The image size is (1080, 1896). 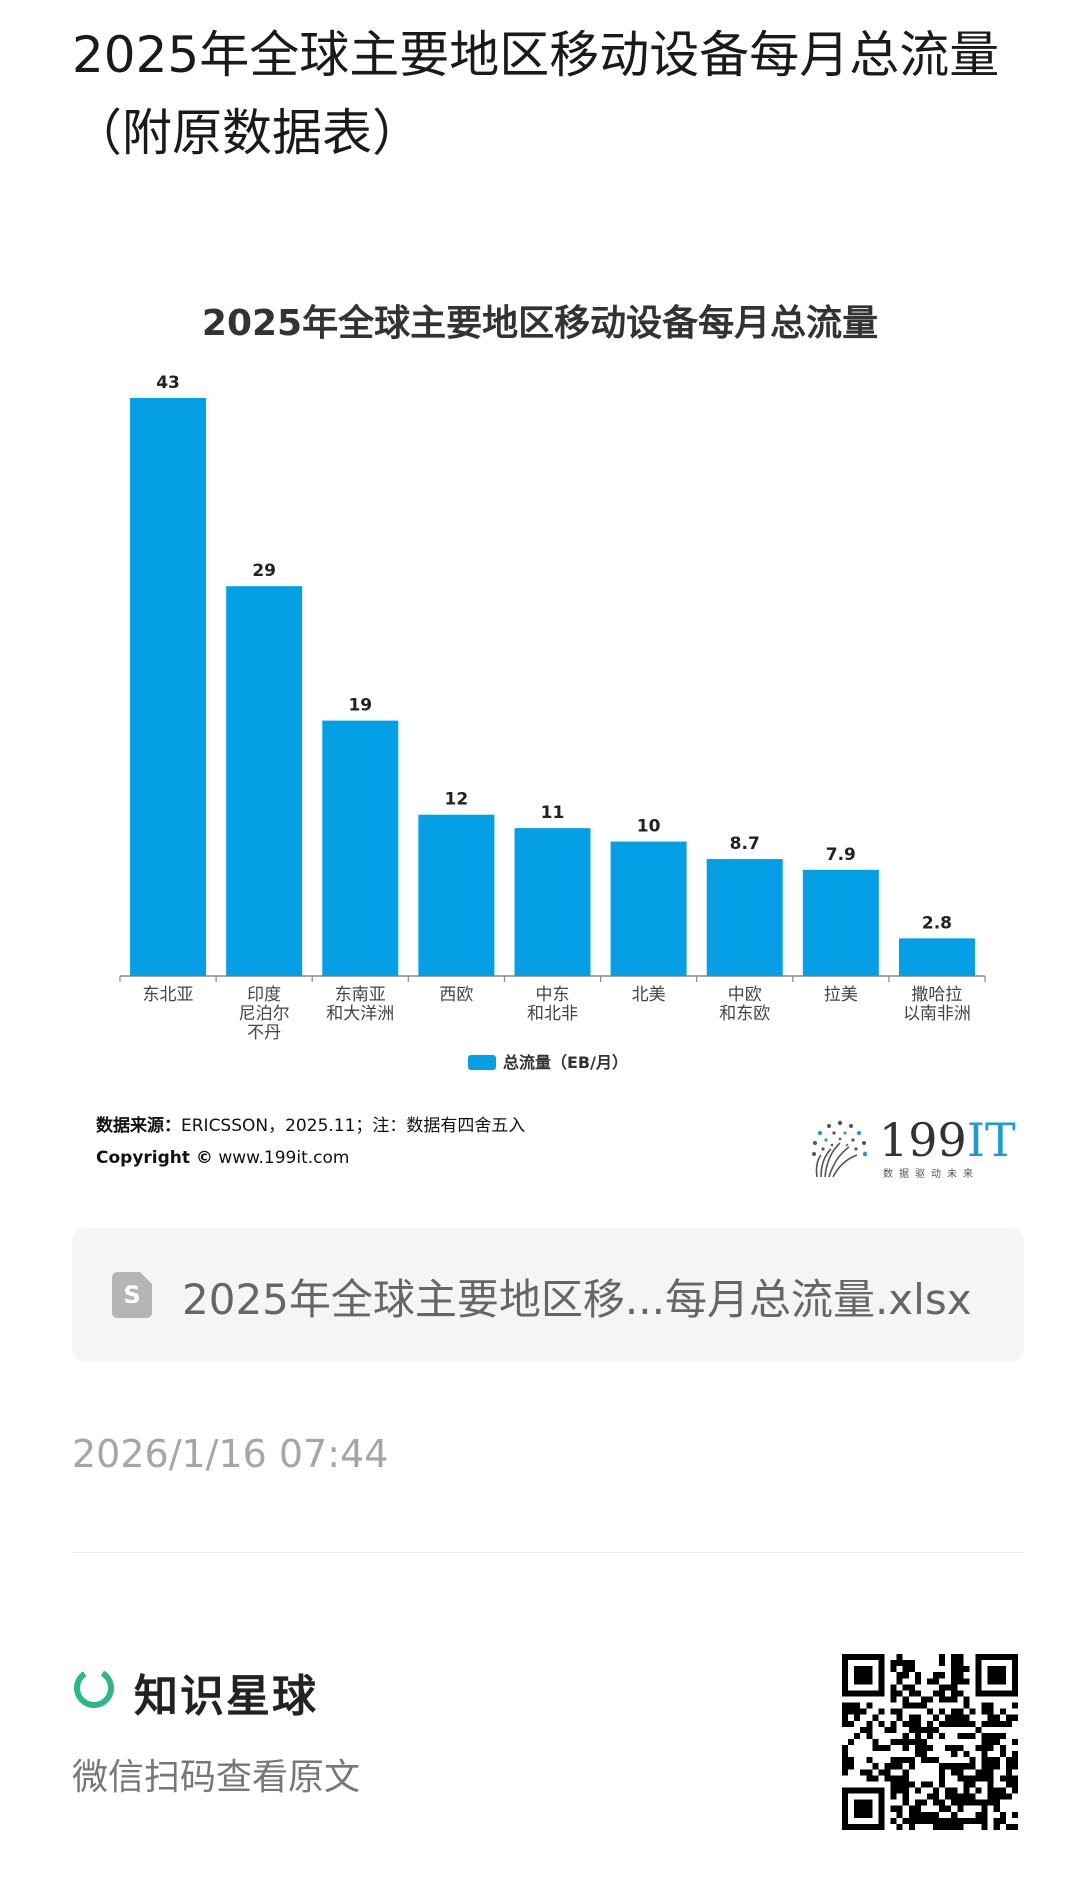 I want to click on zsxq-logo-icon, so click(x=94, y=1688).